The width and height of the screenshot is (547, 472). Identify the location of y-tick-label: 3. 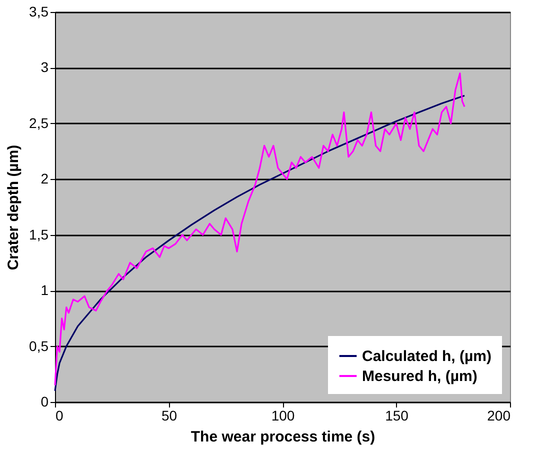
(44, 67).